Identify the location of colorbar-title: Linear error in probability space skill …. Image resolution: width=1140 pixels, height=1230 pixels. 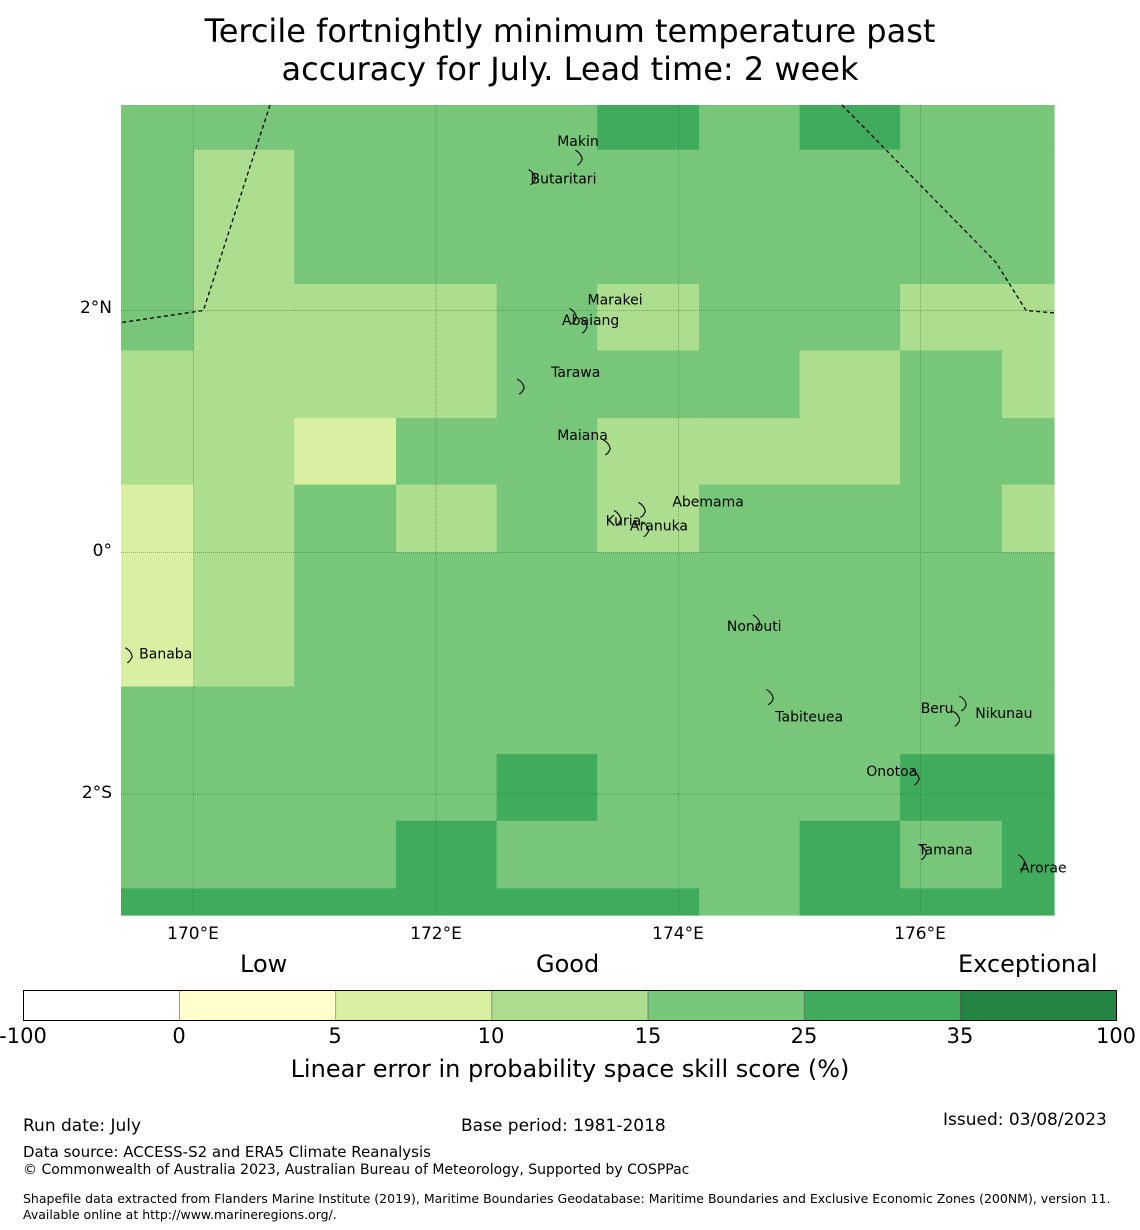
(570, 1069).